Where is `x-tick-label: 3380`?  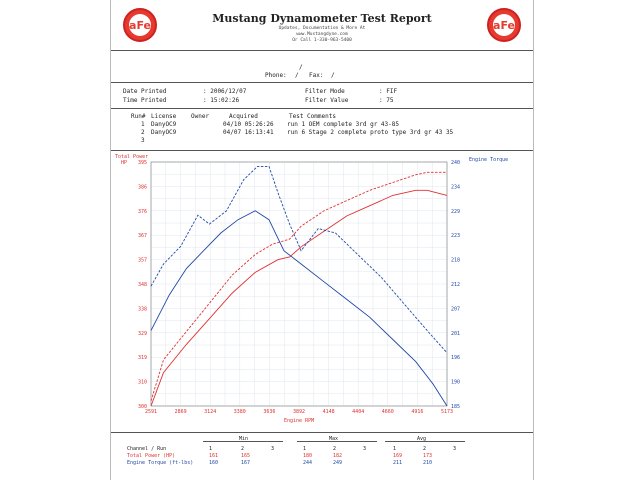 x-tick-label: 3380 is located at coordinates (240, 412).